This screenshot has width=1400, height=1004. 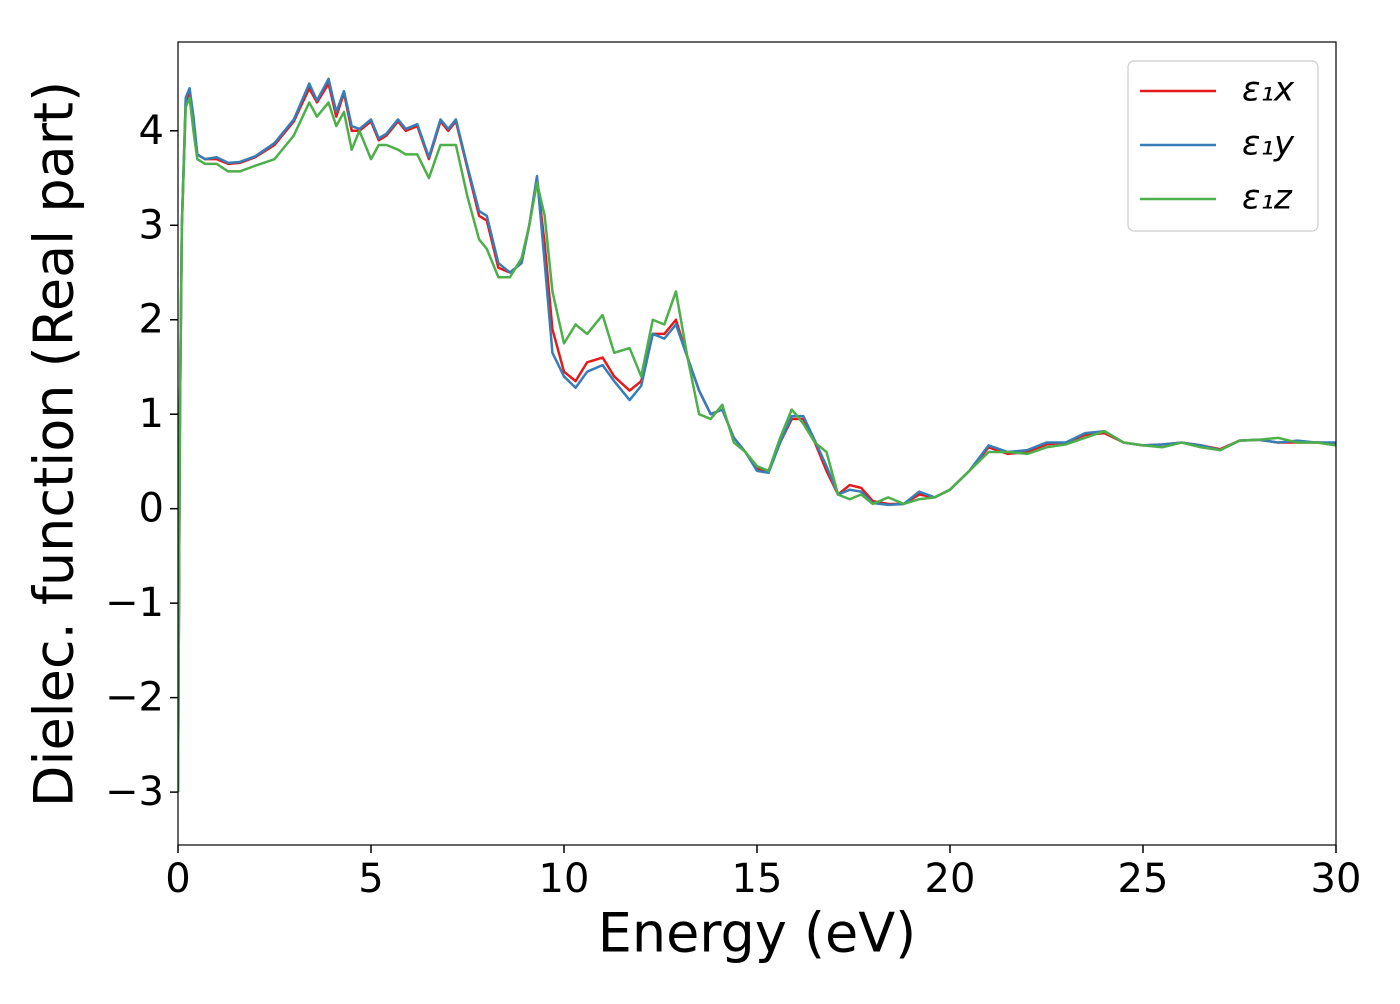 What do you see at coordinates (370, 879) in the screenshot?
I see `x-tick-label: 5` at bounding box center [370, 879].